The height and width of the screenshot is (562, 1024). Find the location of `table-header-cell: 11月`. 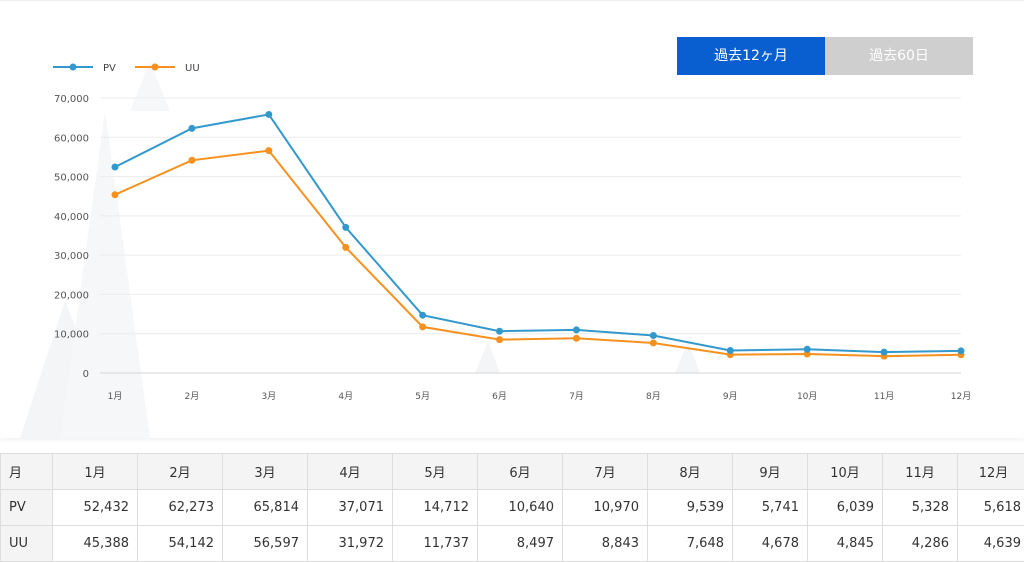

table-header-cell: 11月 is located at coordinates (920, 471).